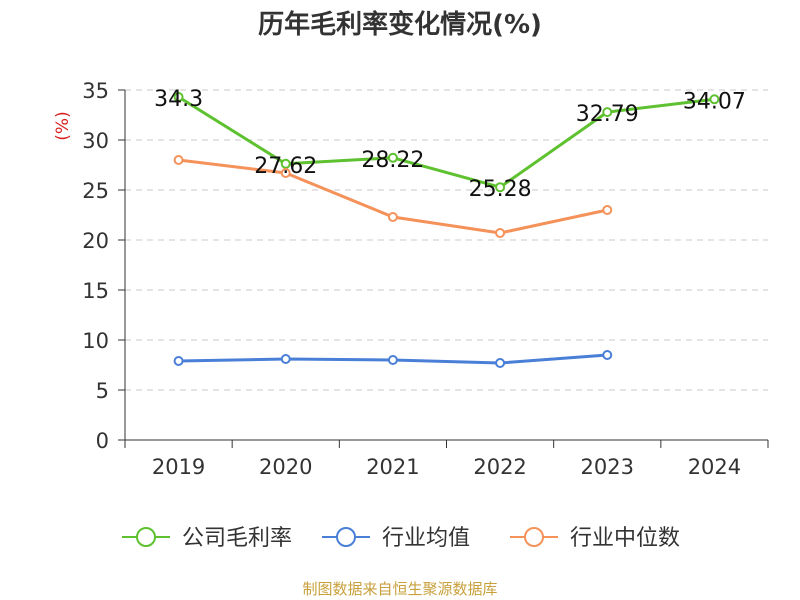 The height and width of the screenshot is (600, 800). What do you see at coordinates (95, 341) in the screenshot?
I see `y-tick-label: 10` at bounding box center [95, 341].